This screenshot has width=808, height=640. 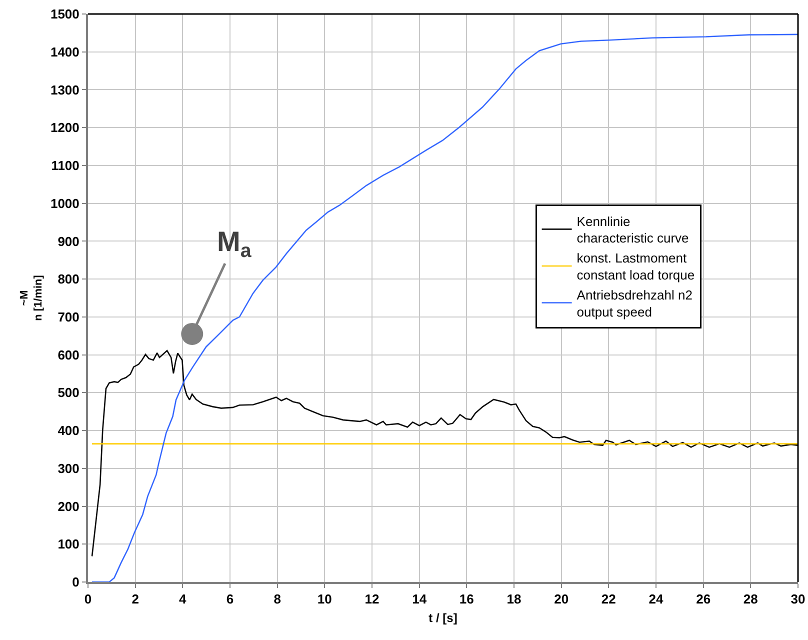 What do you see at coordinates (135, 599) in the screenshot?
I see `x-tick-label: 2` at bounding box center [135, 599].